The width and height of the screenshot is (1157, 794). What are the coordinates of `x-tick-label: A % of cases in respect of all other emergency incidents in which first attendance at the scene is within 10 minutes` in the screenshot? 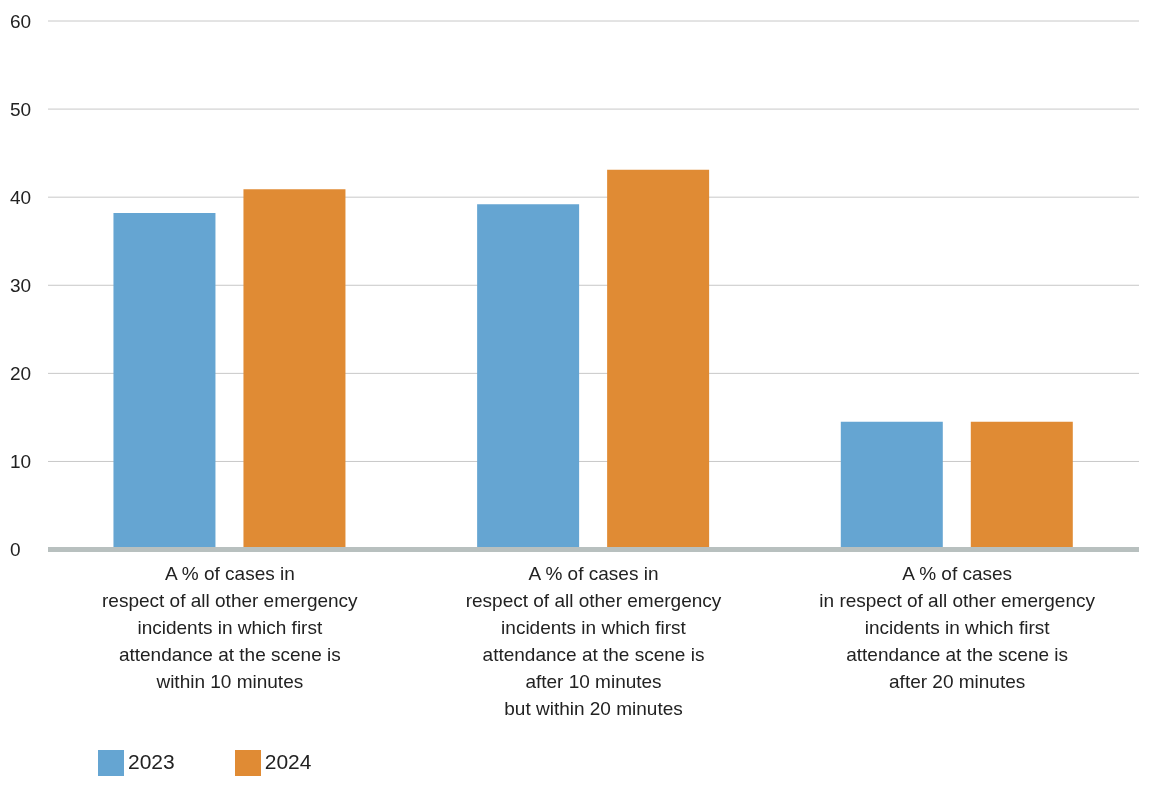 It's located at (230, 627).